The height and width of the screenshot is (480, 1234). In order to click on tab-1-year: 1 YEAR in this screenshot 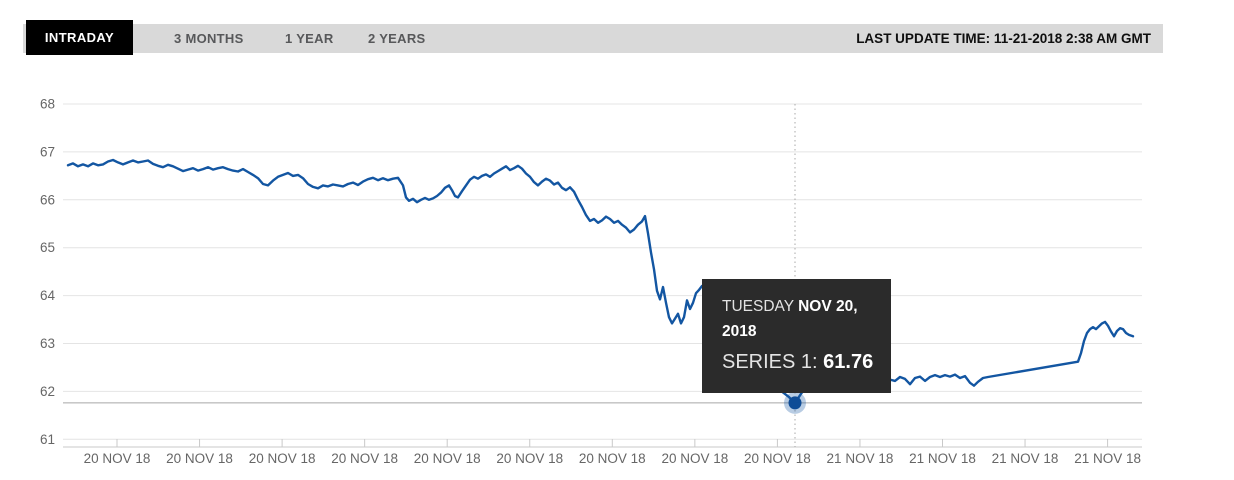, I will do `click(309, 38)`.